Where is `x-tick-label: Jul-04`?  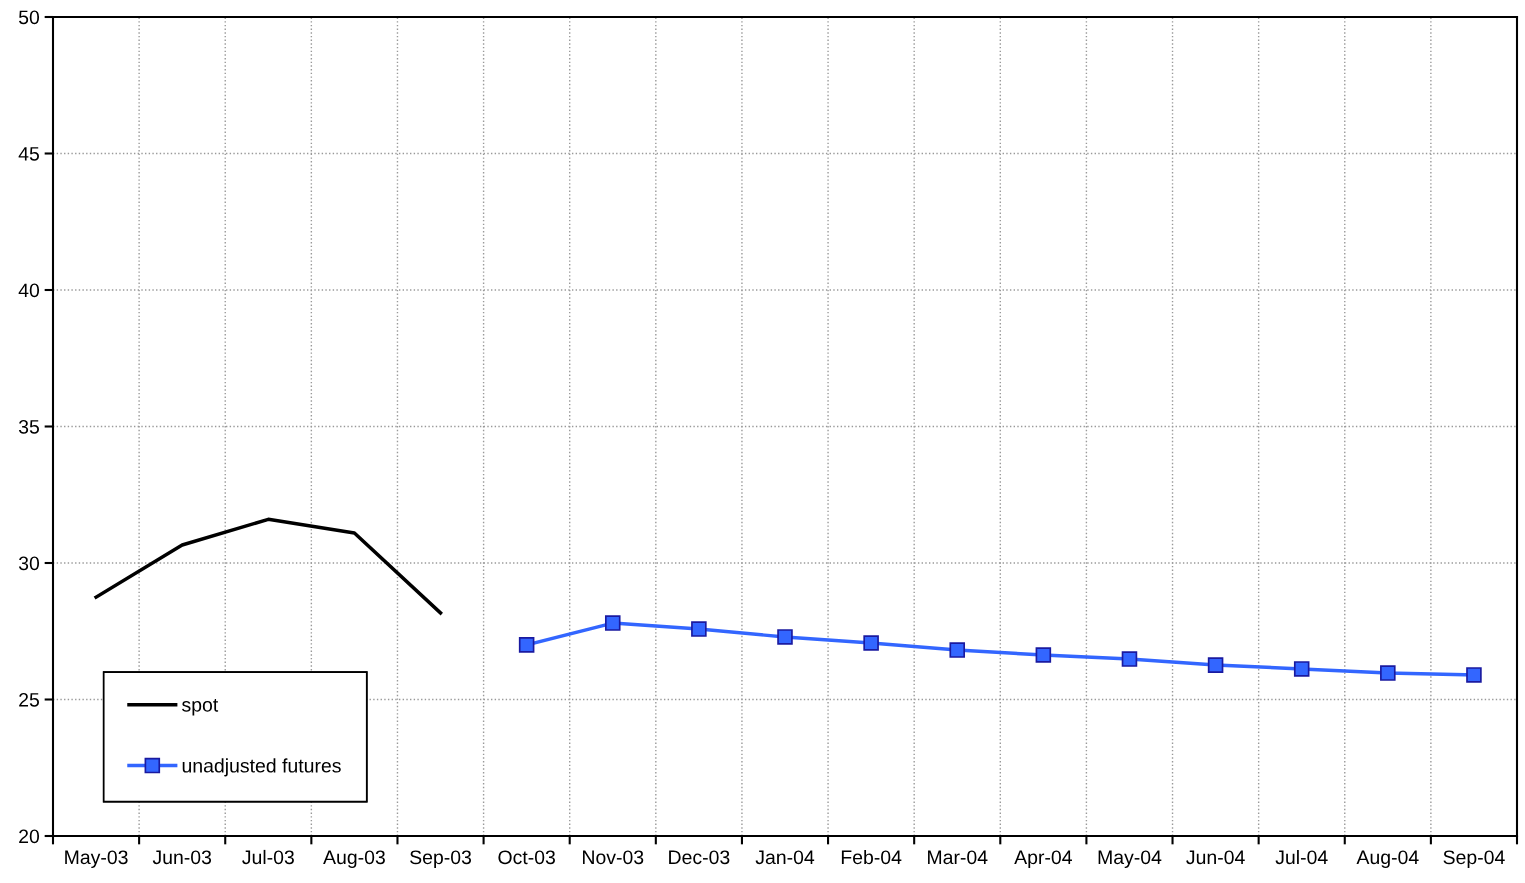 x-tick-label: Jul-04 is located at coordinates (1301, 857).